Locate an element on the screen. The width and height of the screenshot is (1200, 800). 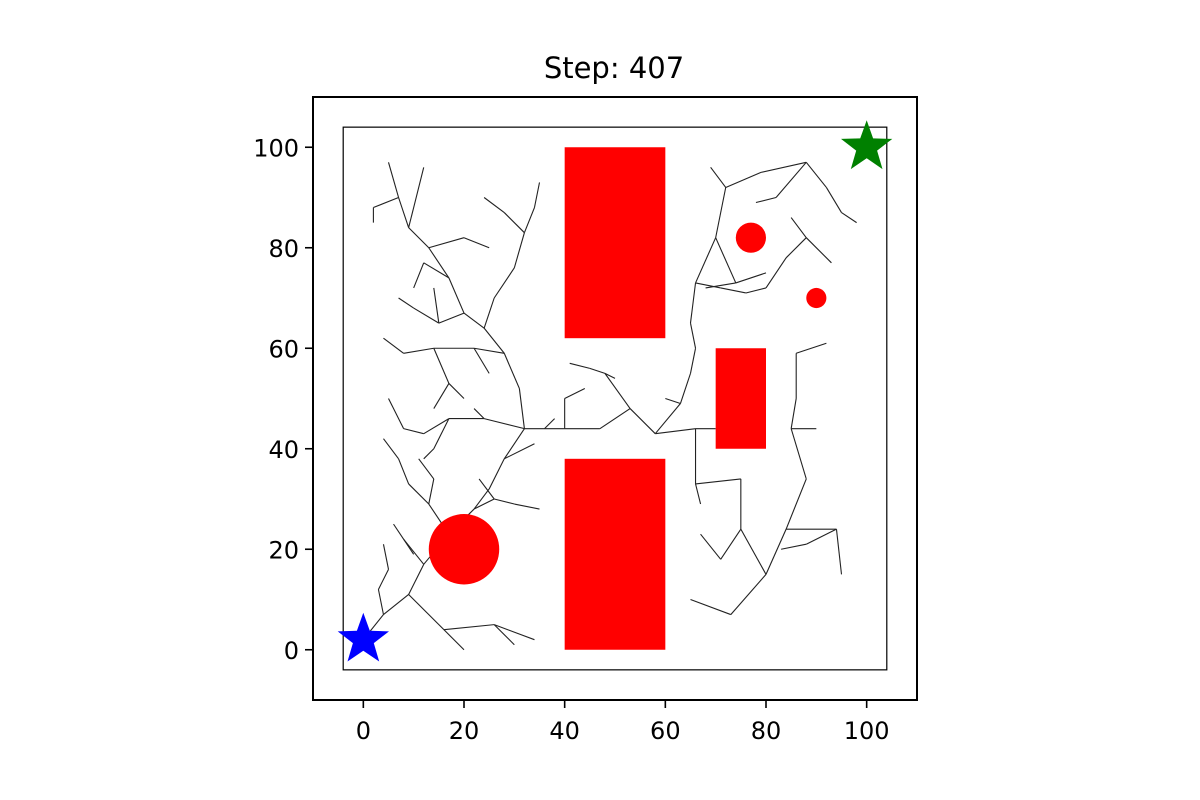
x-tick-label: 20 is located at coordinates (464, 731).